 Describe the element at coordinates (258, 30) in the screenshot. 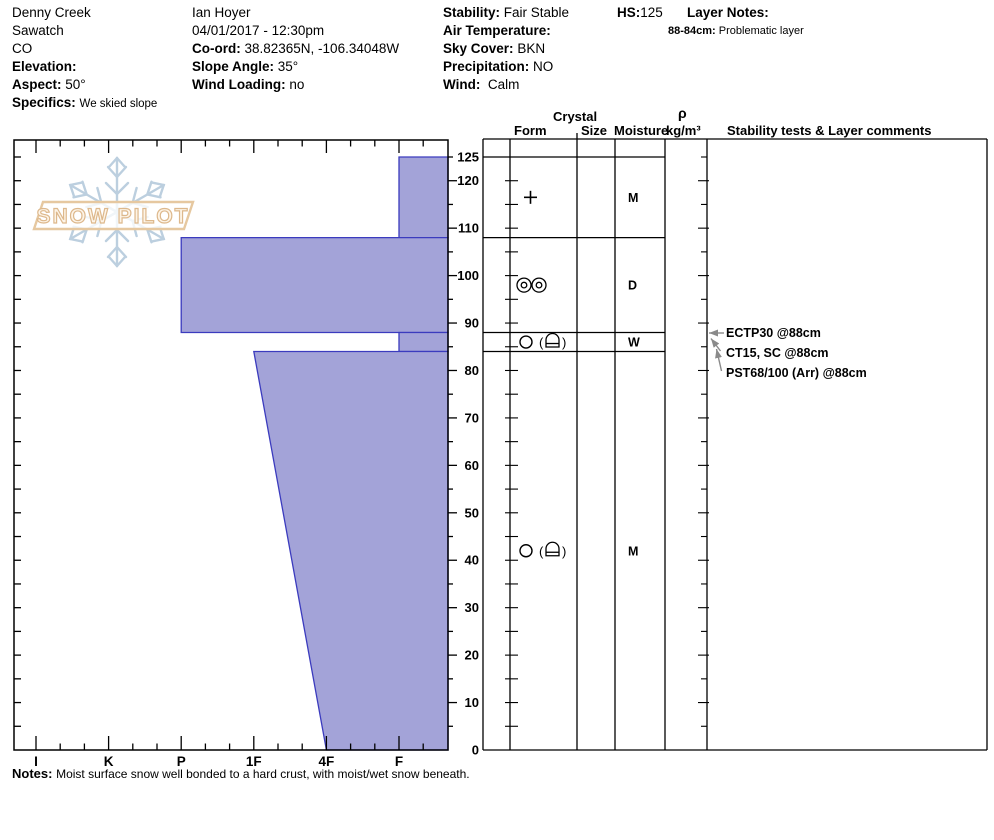

I see `observation-datetime: 04/01/2017 - 12:30pm` at that location.